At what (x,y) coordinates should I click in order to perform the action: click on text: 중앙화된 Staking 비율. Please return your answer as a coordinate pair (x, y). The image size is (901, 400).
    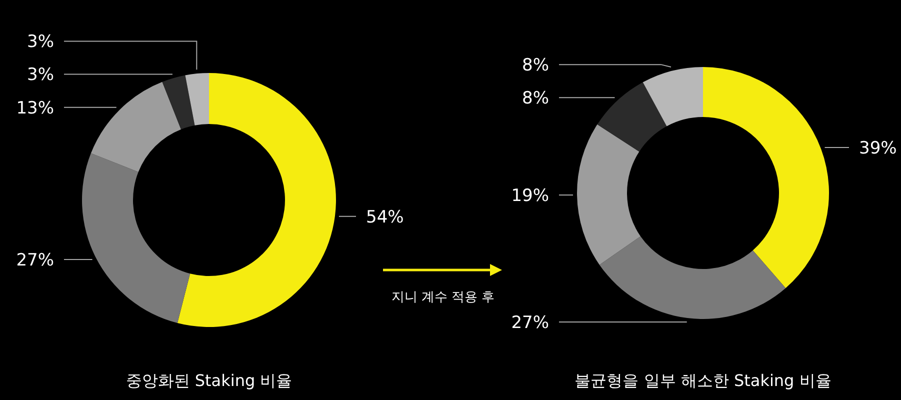
    Looking at the image, I should click on (209, 380).